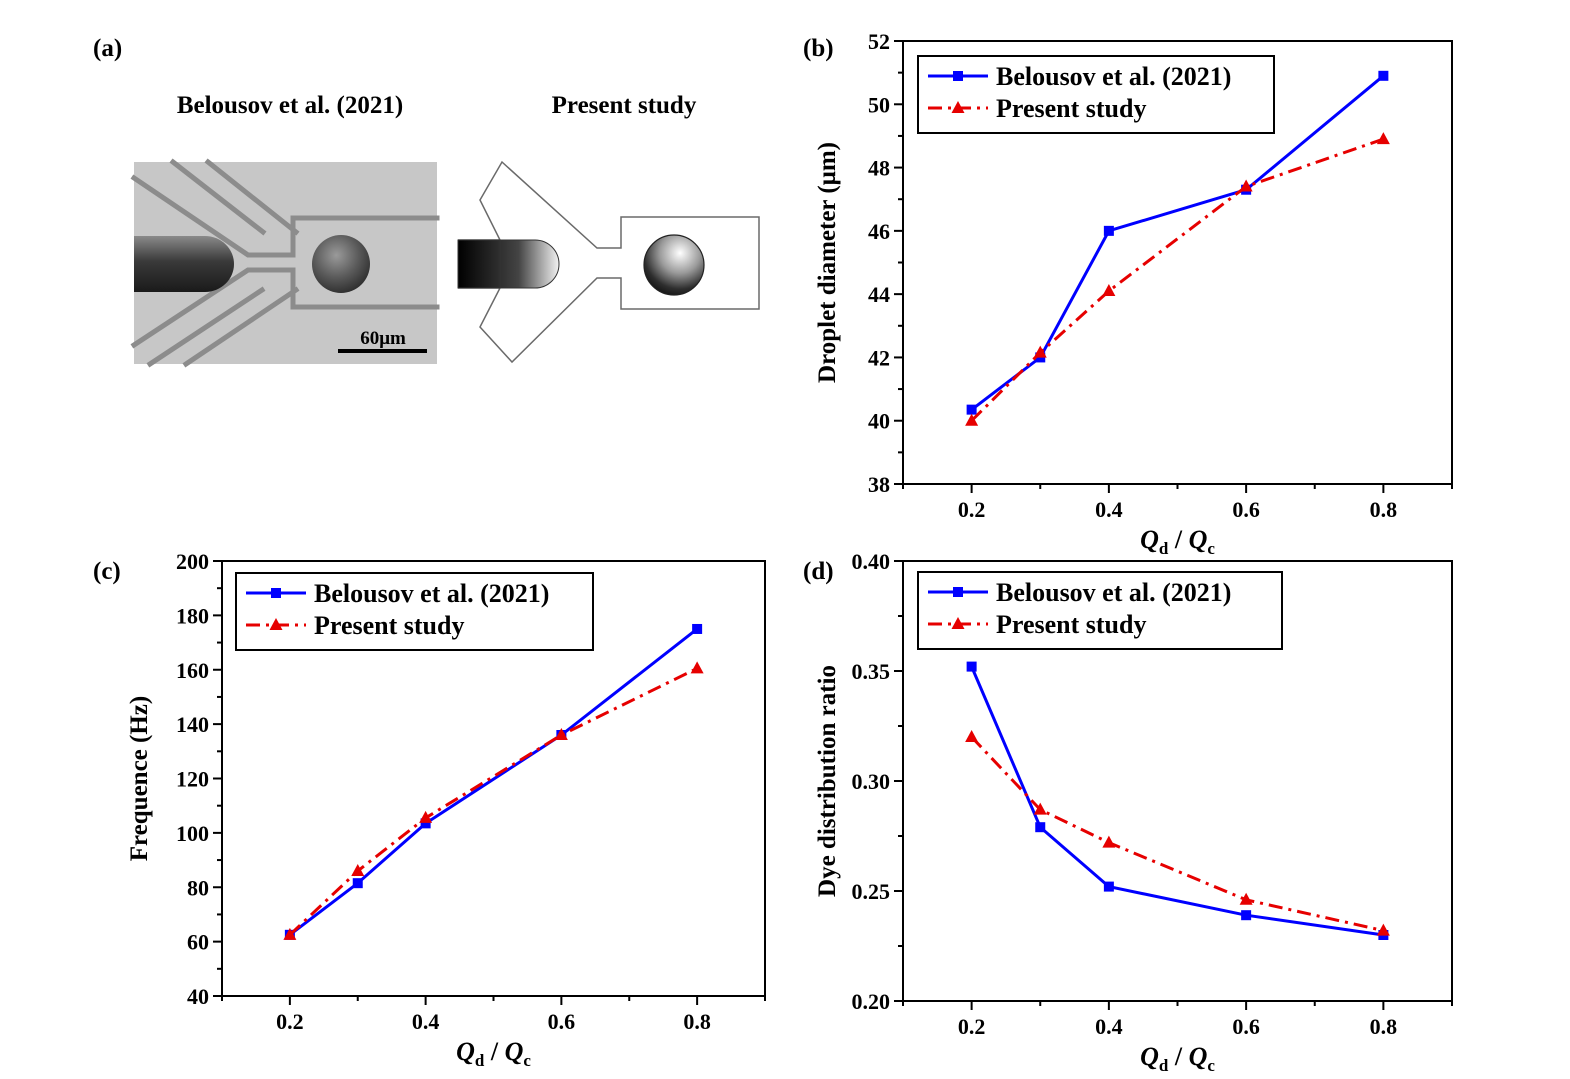 The height and width of the screenshot is (1079, 1570). I want to click on y-tick-label: 44, so click(879, 294).